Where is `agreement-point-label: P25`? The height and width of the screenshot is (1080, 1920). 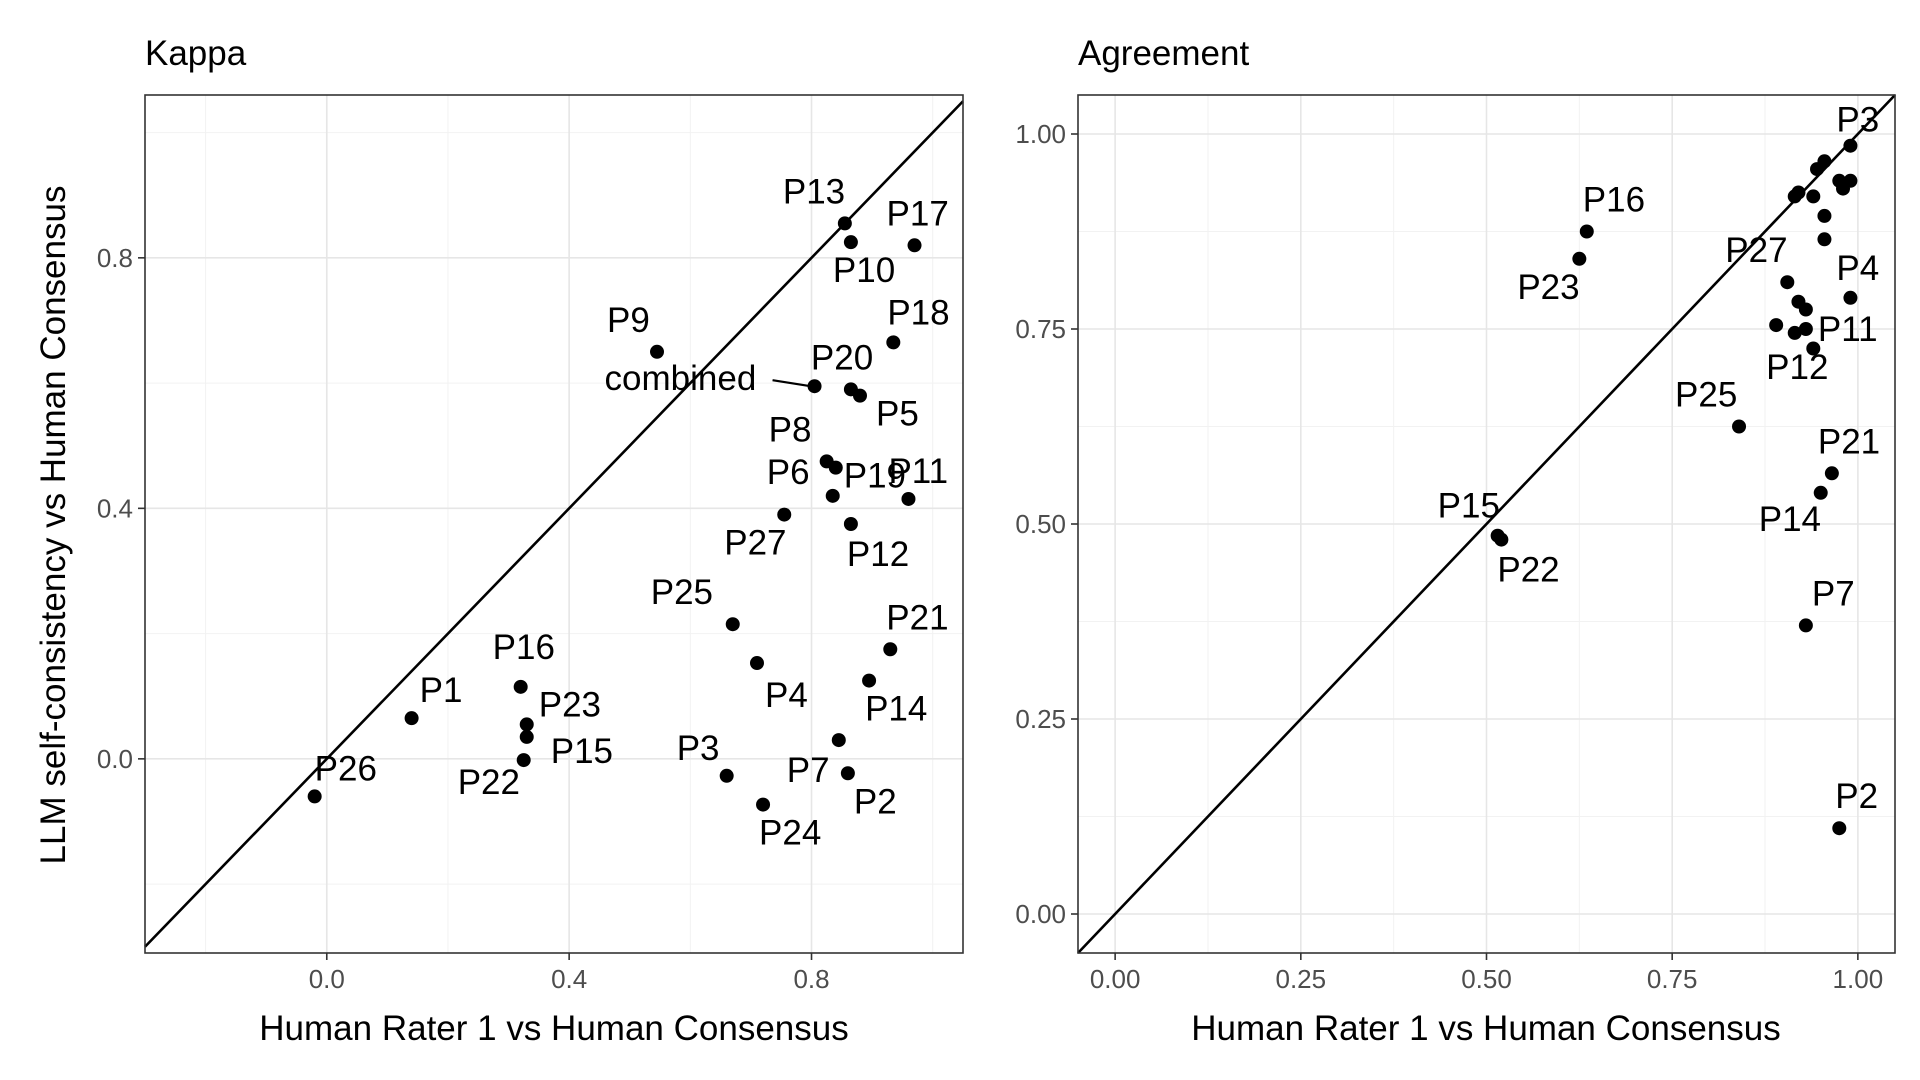
agreement-point-label: P25 is located at coordinates (1706, 395).